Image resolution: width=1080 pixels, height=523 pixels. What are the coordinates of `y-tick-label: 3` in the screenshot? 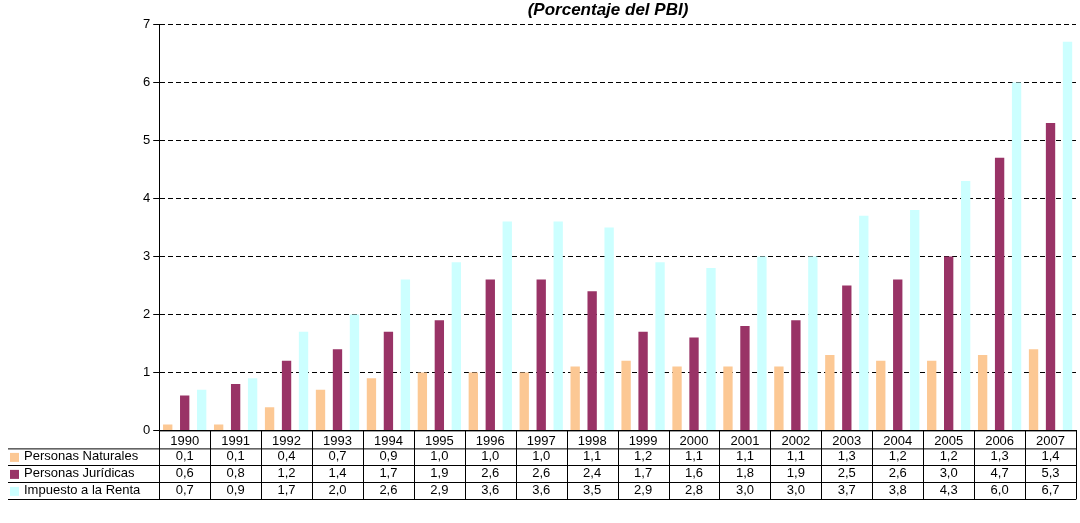 It's located at (147, 255).